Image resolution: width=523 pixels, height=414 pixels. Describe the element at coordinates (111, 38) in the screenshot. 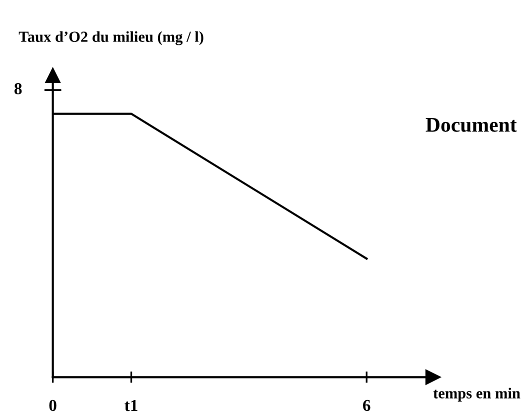

I see `y-axis-title: Taux d’O2 du milieu (mg / l)` at that location.